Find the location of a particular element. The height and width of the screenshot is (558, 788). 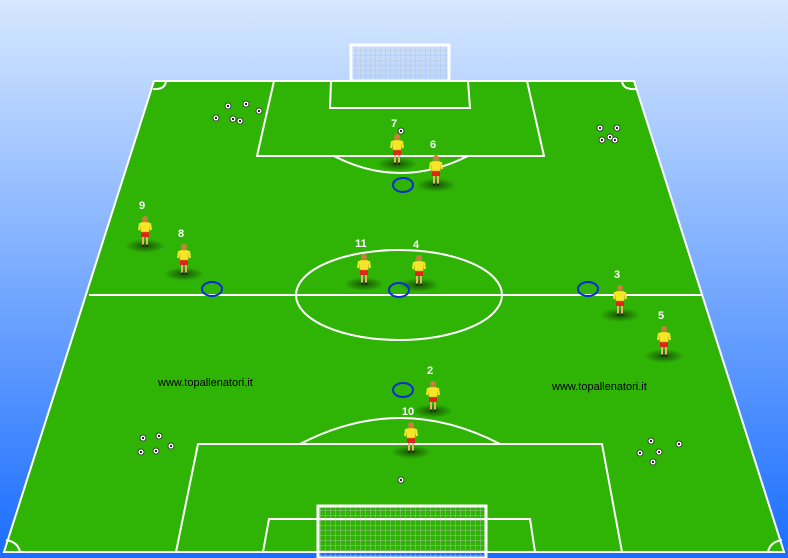

corner-arc-bottom-left is located at coordinates (13, 546).